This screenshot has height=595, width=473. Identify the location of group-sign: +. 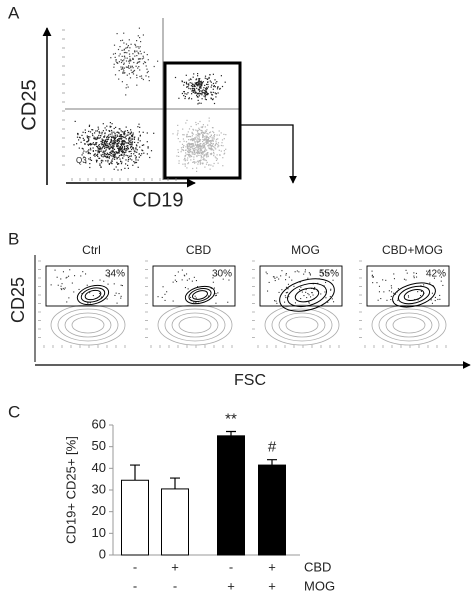
(272, 585).